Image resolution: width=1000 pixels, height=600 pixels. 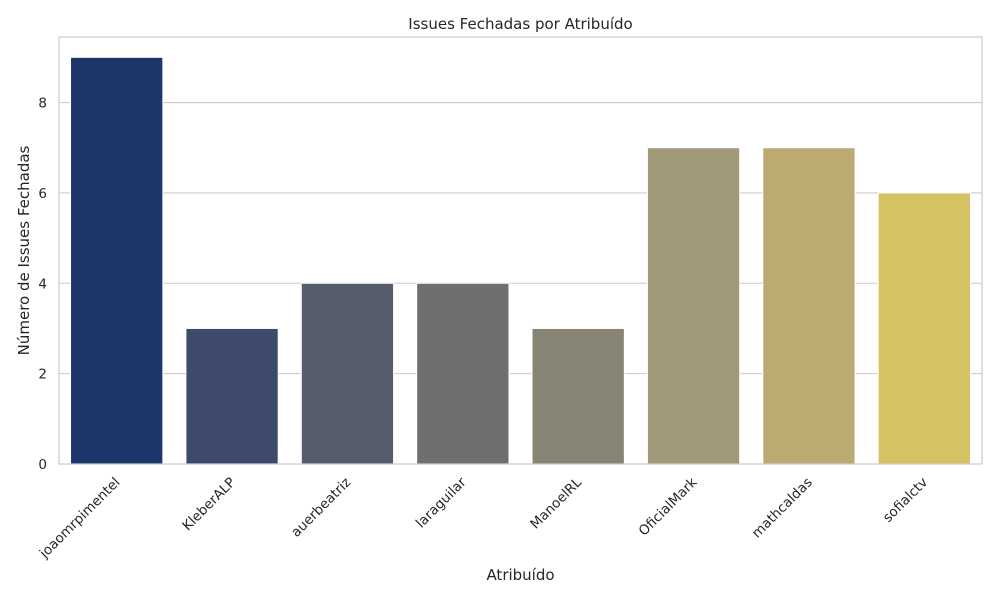 I want to click on x-tick-label: laraguilar, so click(x=441, y=502).